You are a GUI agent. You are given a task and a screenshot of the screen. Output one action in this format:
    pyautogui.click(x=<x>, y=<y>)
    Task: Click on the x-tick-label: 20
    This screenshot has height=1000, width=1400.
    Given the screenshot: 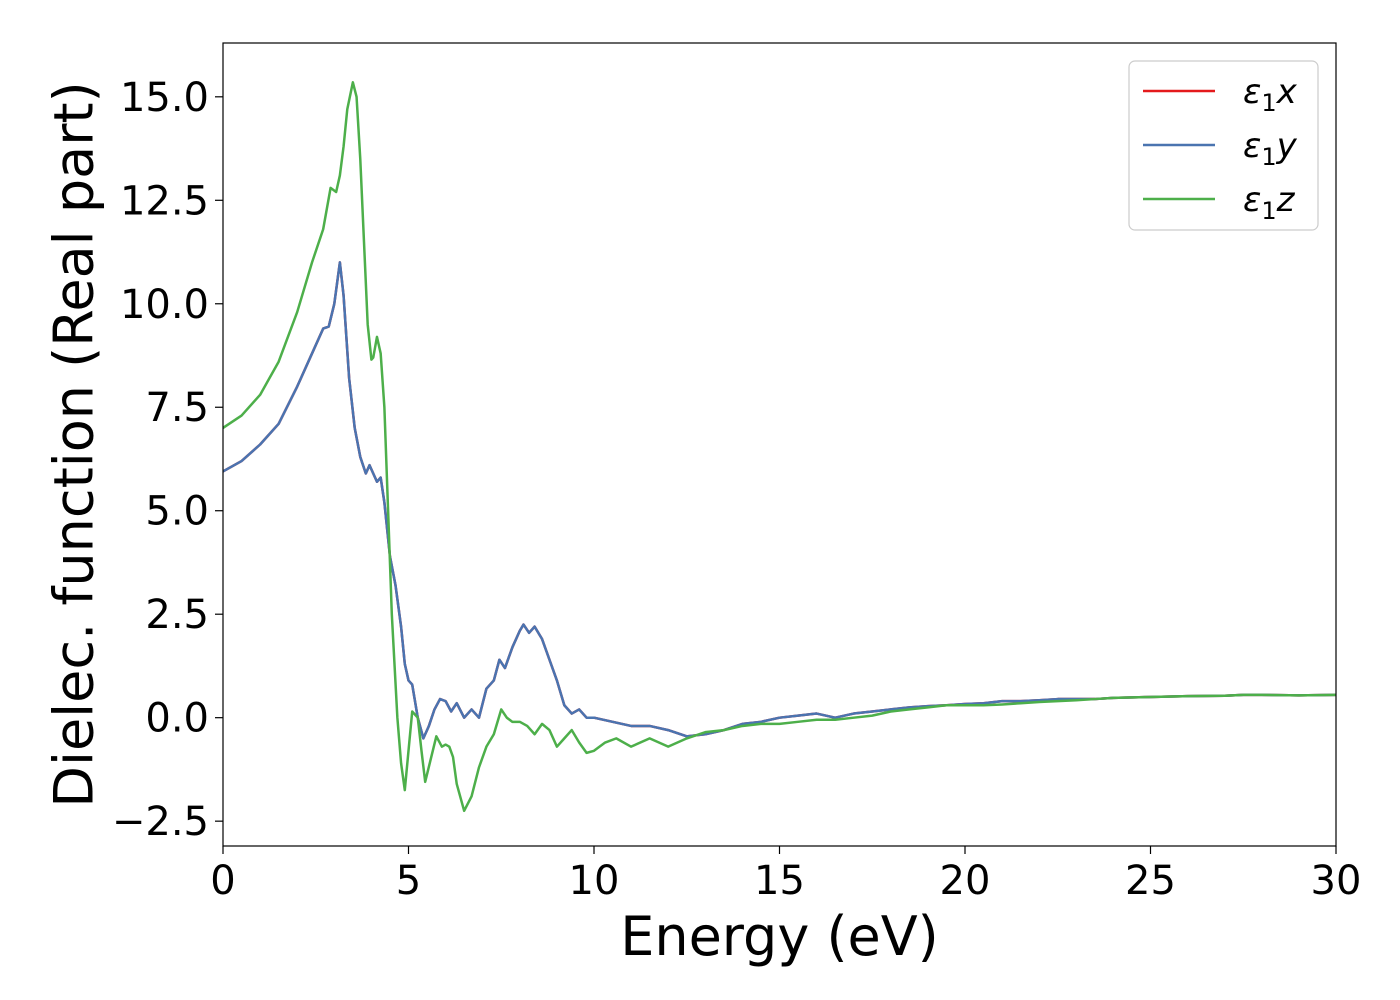 What is the action you would take?
    pyautogui.click(x=965, y=881)
    